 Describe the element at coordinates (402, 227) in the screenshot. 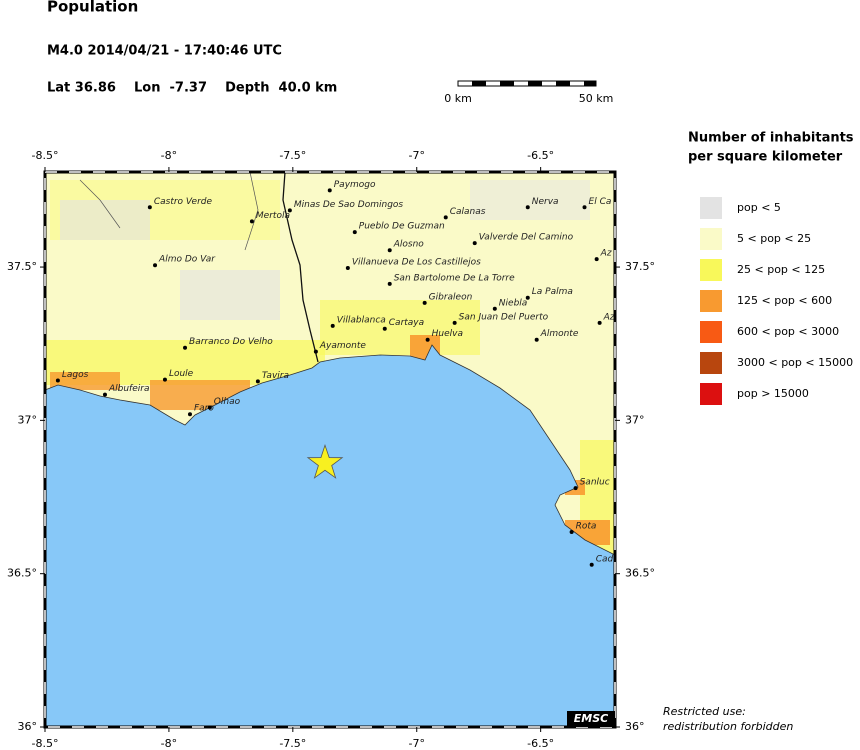

I see `town-label: Pueblo De Guzman` at that location.